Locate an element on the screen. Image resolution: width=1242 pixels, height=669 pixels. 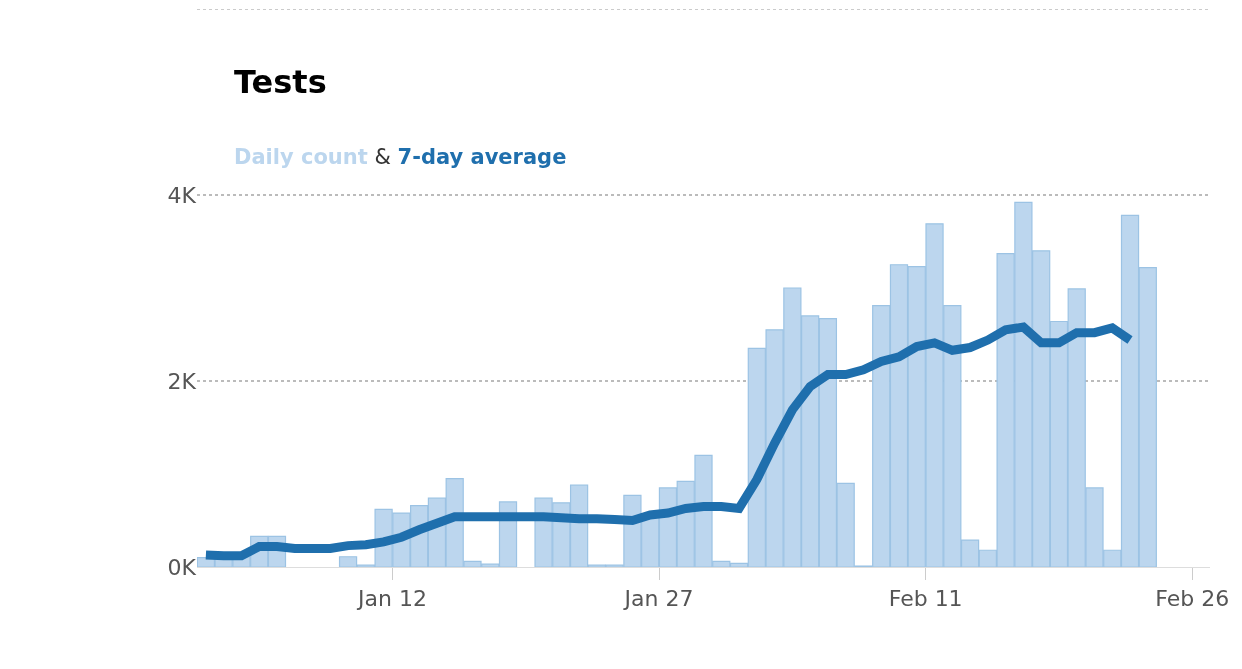
y-tick-label: 4K is located at coordinates (182, 195).